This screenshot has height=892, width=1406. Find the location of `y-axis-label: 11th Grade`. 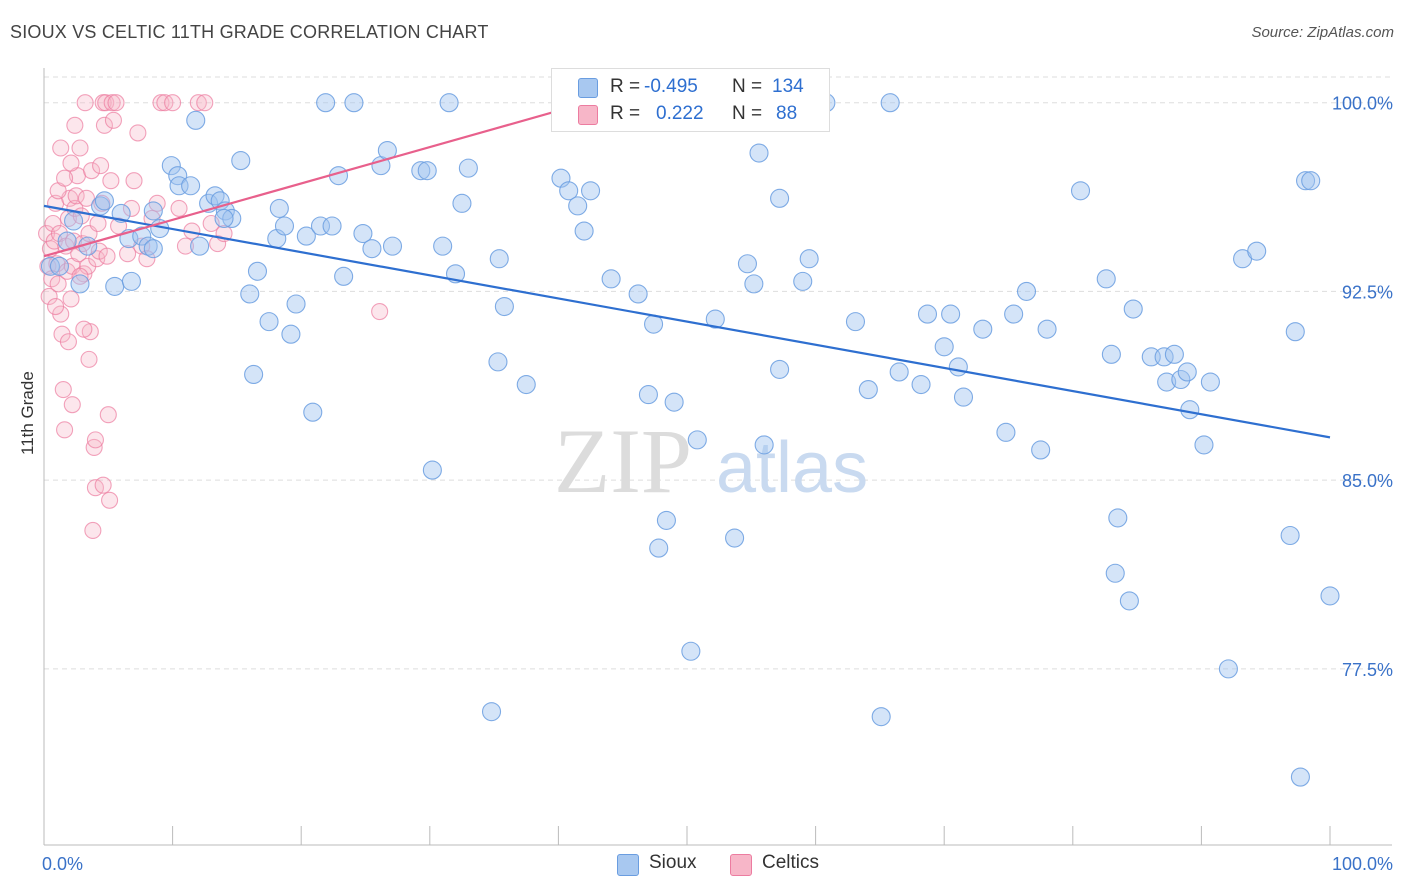

y-axis-label: 11th Grade is located at coordinates (27, 413).